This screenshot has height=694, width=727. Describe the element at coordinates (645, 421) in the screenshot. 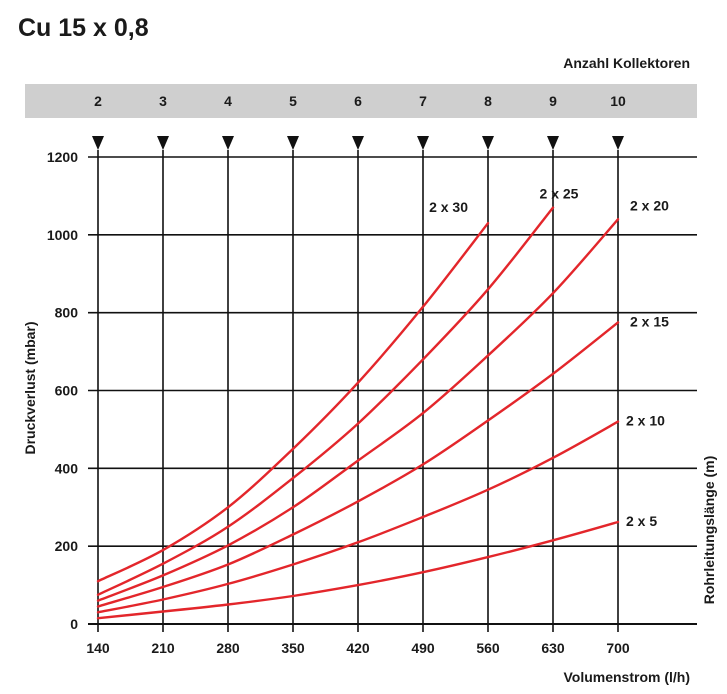

I see `series-label-2x10: 2 x 10` at that location.